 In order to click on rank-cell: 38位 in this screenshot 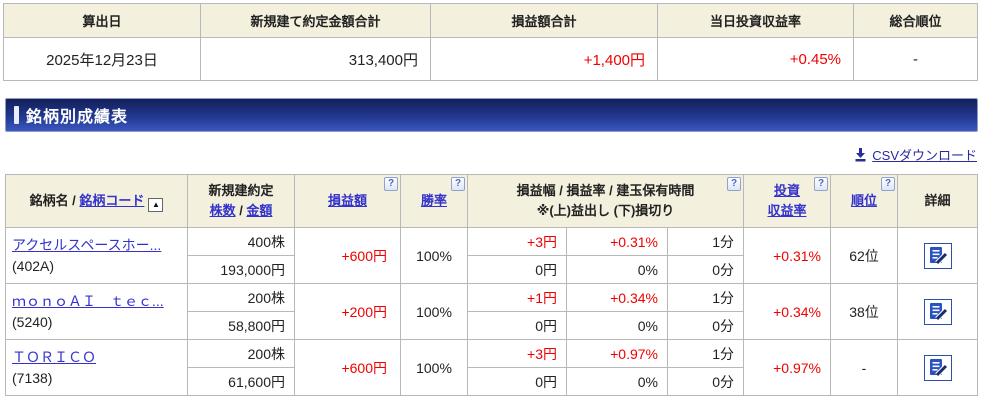, I will do `click(864, 311)`.